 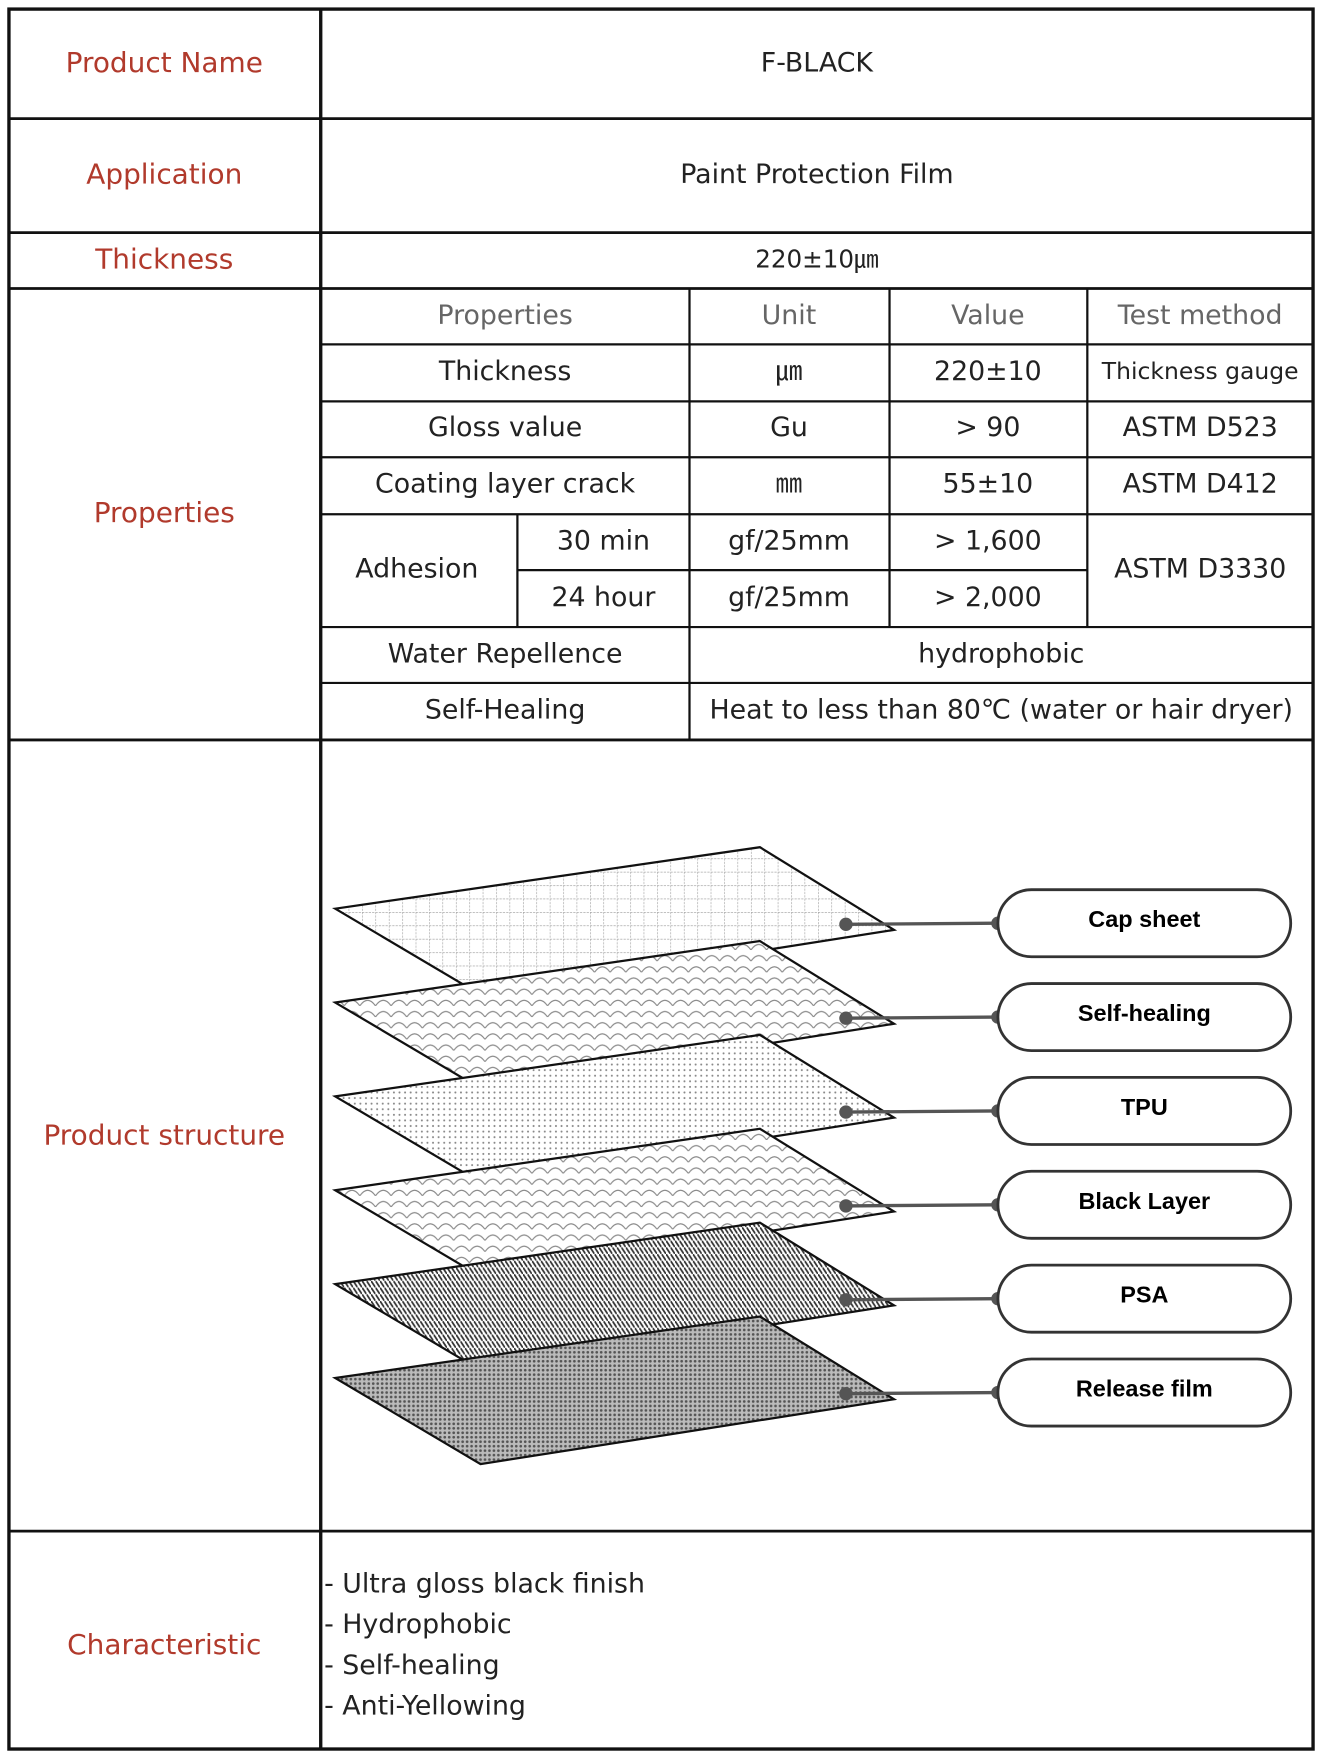 I want to click on cell-text: Thickness, so click(x=504, y=371).